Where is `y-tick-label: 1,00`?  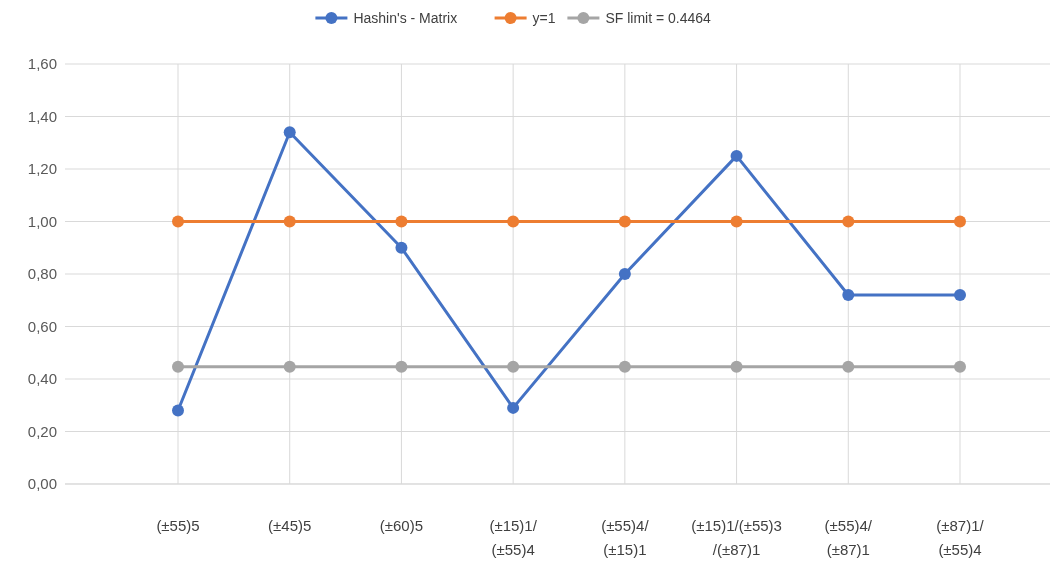
y-tick-label: 1,00 is located at coordinates (42, 221).